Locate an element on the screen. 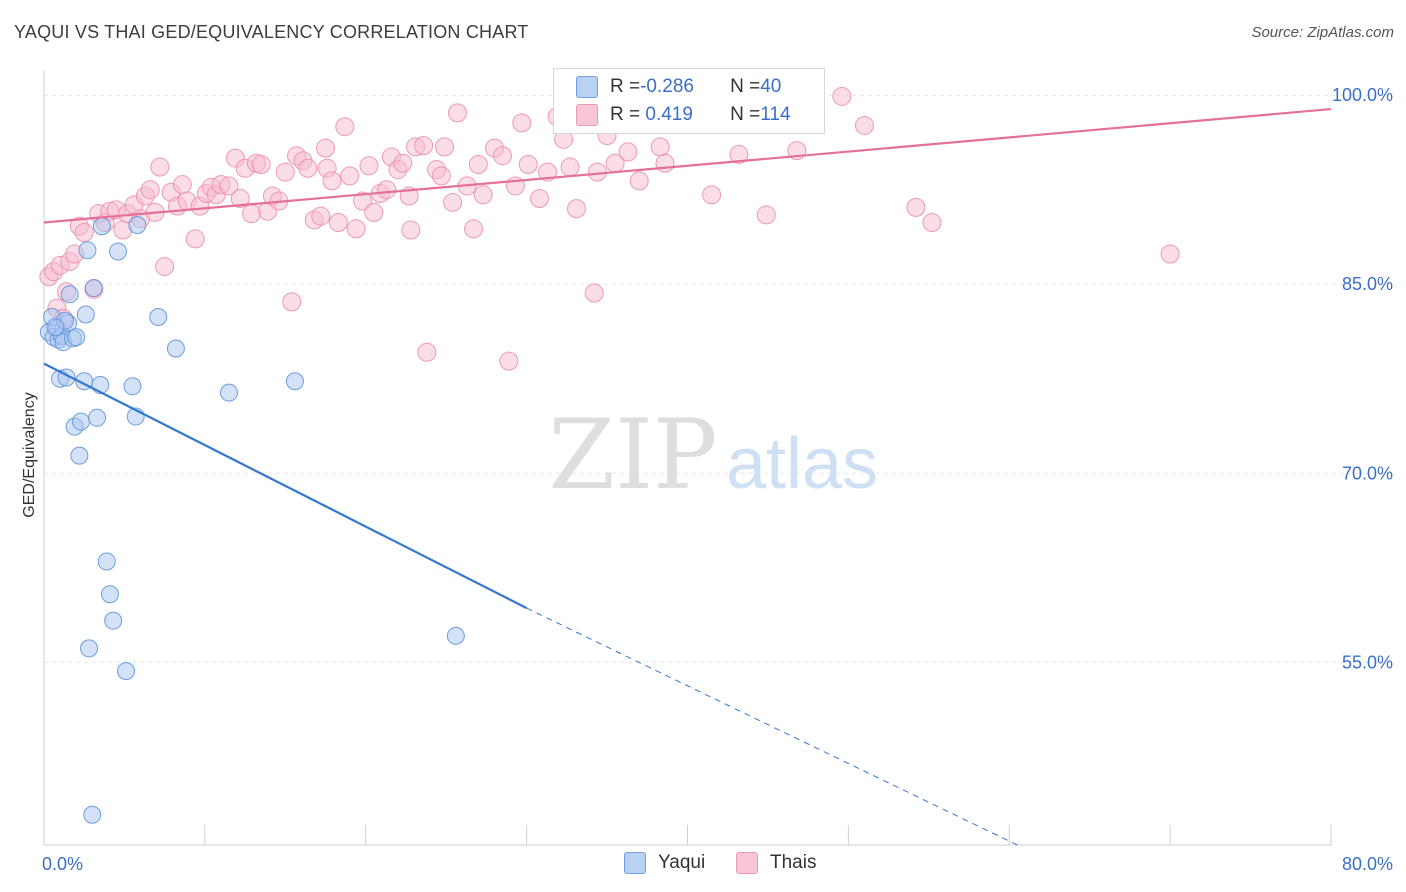  bottom-yaqui-label: Yaqui is located at coordinates (682, 862).